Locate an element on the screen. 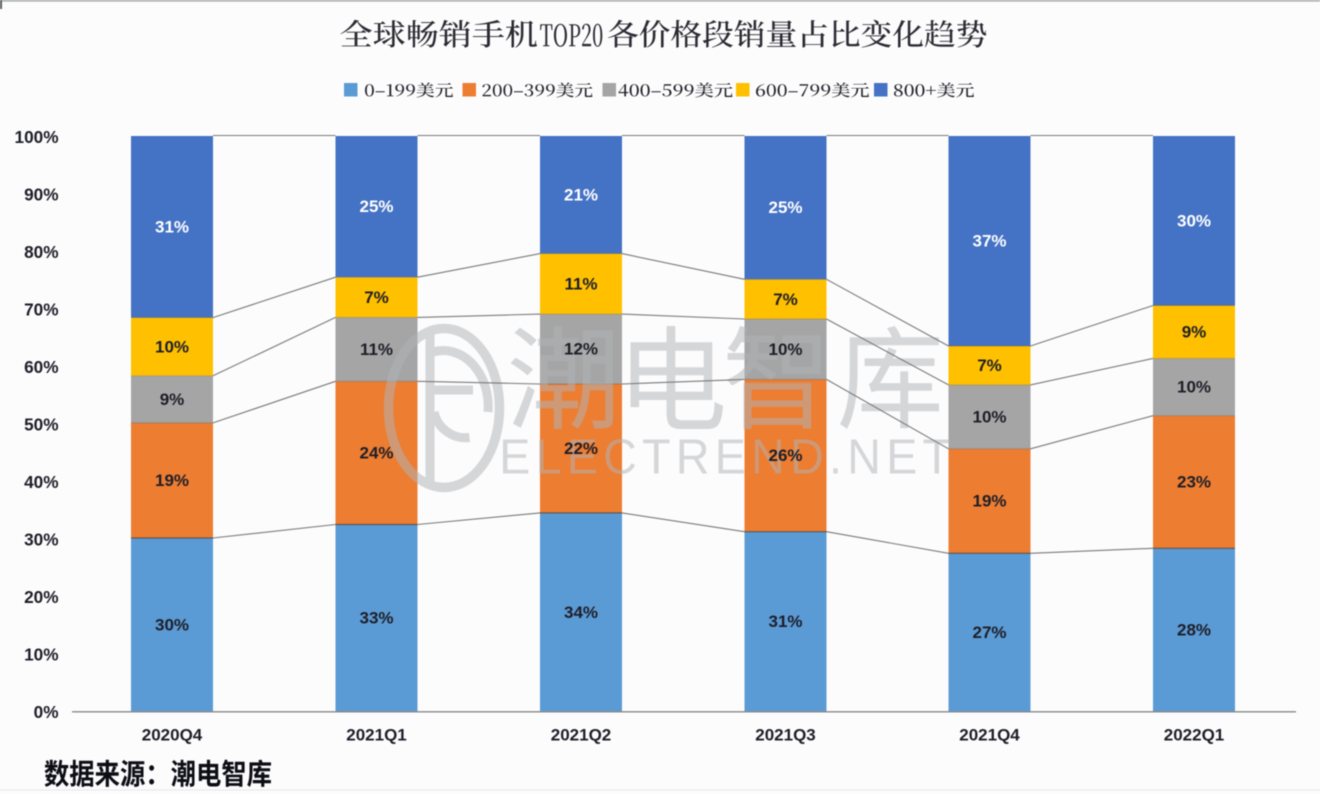 Image resolution: width=1320 pixels, height=794 pixels. svg-text: 2020Q4 is located at coordinates (172, 735).